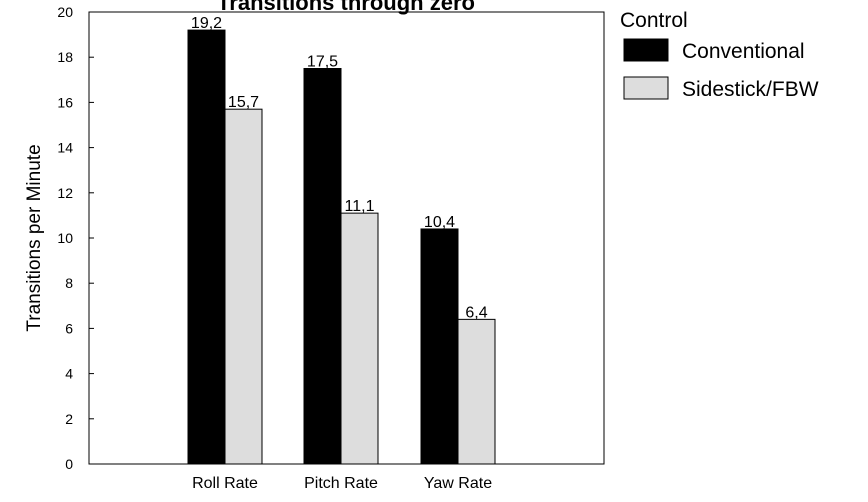  Describe the element at coordinates (322, 62) in the screenshot. I see `bar-value-label: 17,5` at that location.